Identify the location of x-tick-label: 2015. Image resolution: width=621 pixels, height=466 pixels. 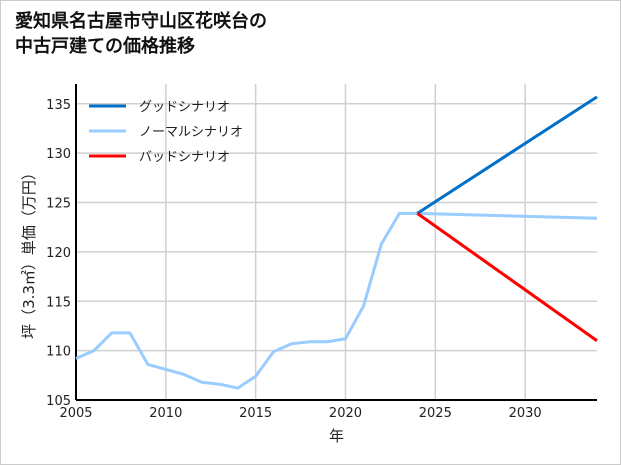
(255, 413).